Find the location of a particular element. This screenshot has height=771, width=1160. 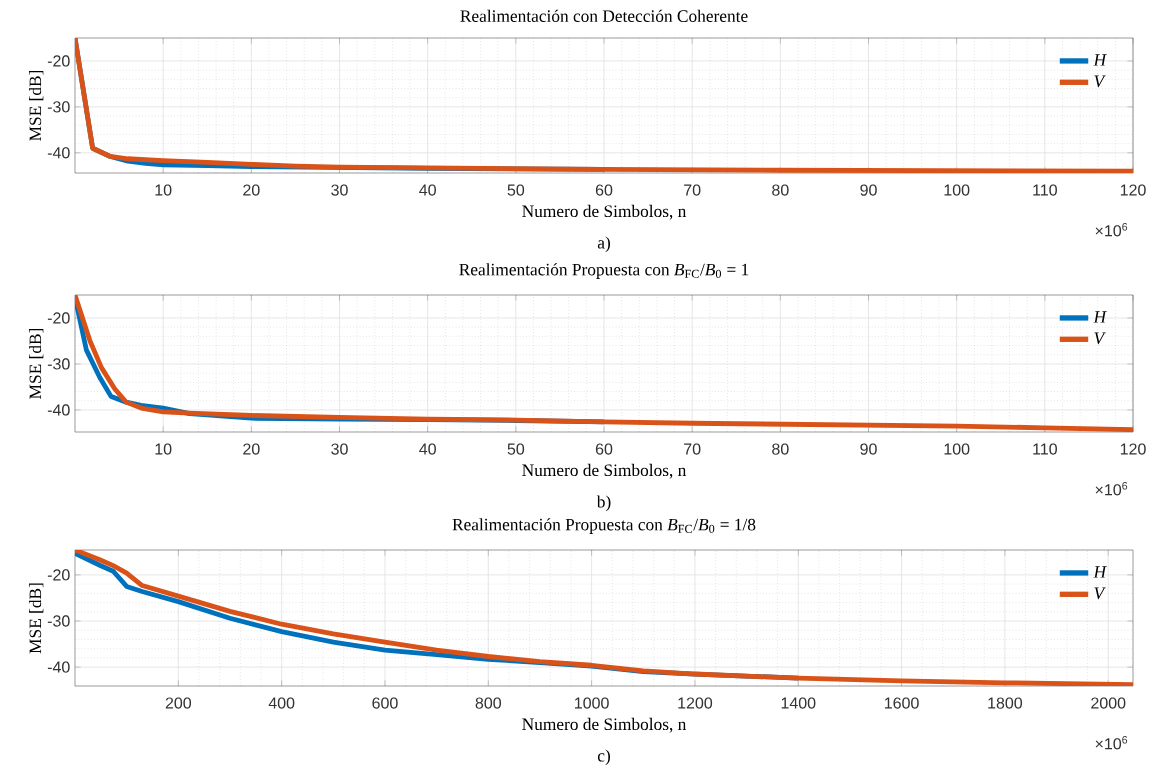

text: a) is located at coordinates (603, 244).